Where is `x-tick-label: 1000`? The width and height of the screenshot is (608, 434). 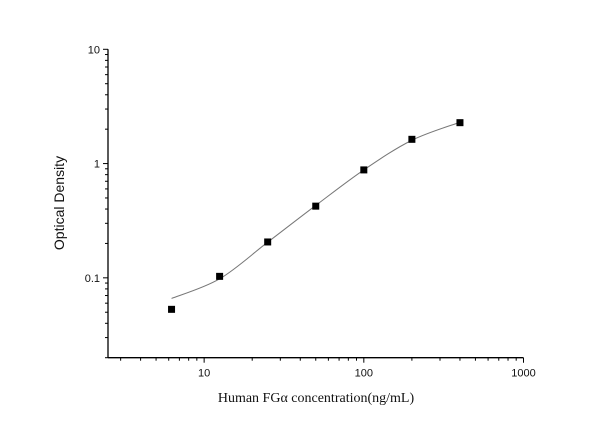 x-tick-label: 1000 is located at coordinates (523, 374).